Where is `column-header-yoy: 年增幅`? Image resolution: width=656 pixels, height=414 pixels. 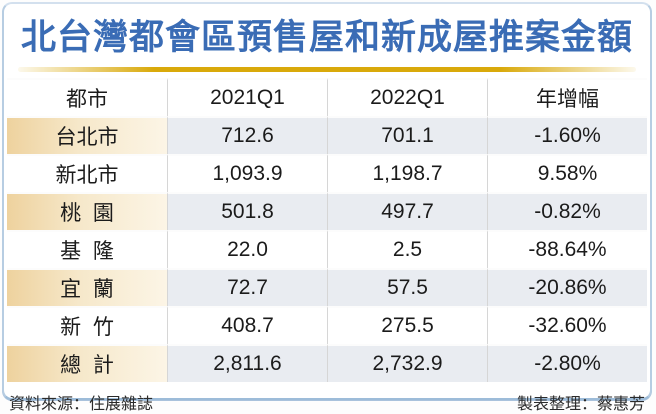
column-header-yoy: 年增幅 is located at coordinates (567, 96).